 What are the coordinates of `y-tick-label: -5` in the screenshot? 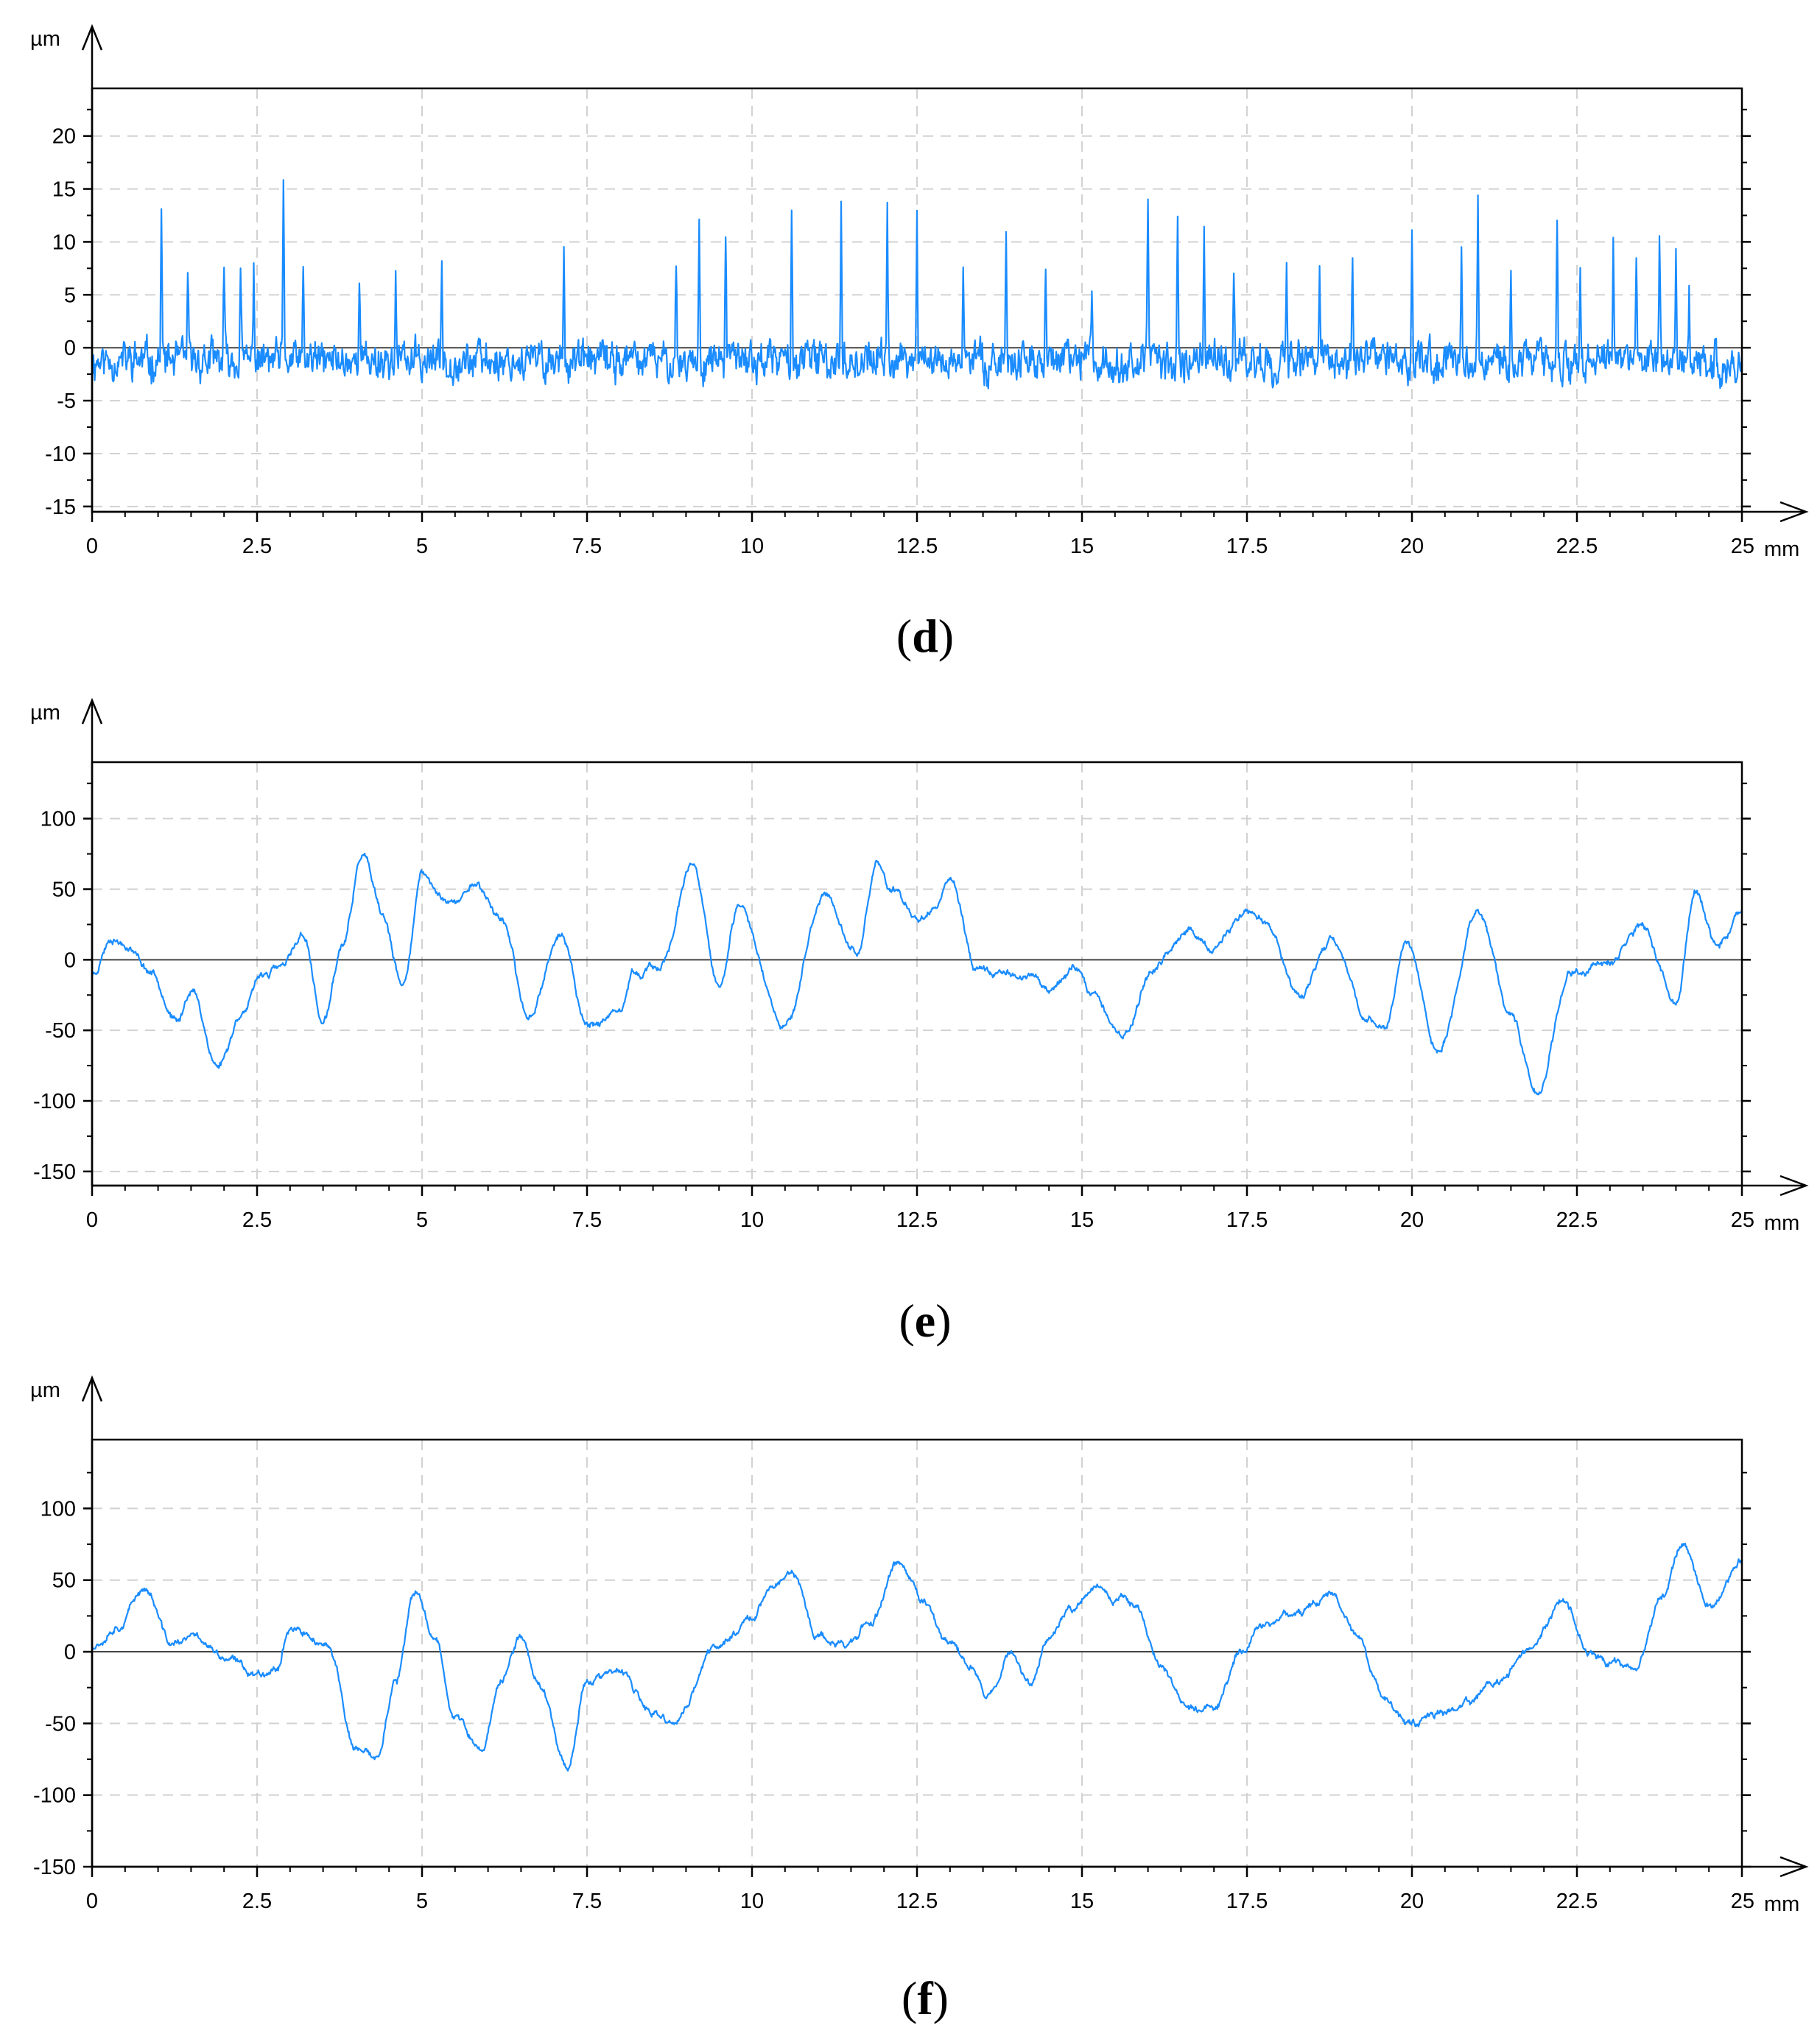 It's located at (67, 401).